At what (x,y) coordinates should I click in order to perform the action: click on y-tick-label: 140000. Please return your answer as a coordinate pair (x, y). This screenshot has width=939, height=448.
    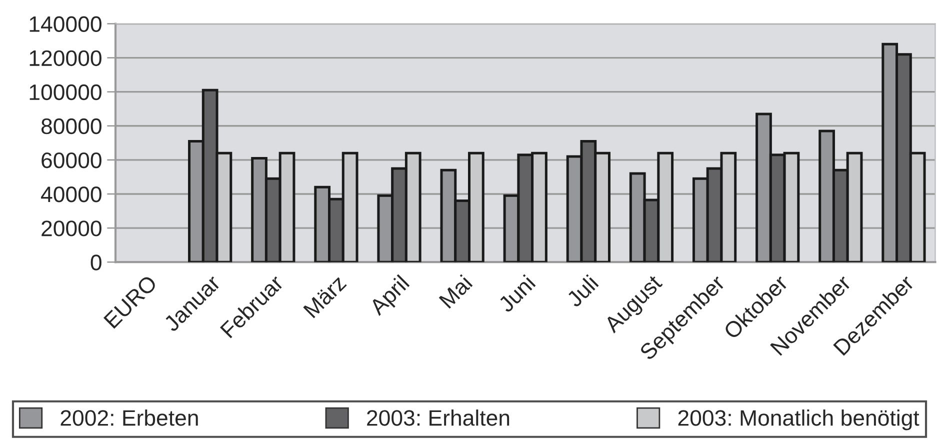
    Looking at the image, I should click on (66, 24).